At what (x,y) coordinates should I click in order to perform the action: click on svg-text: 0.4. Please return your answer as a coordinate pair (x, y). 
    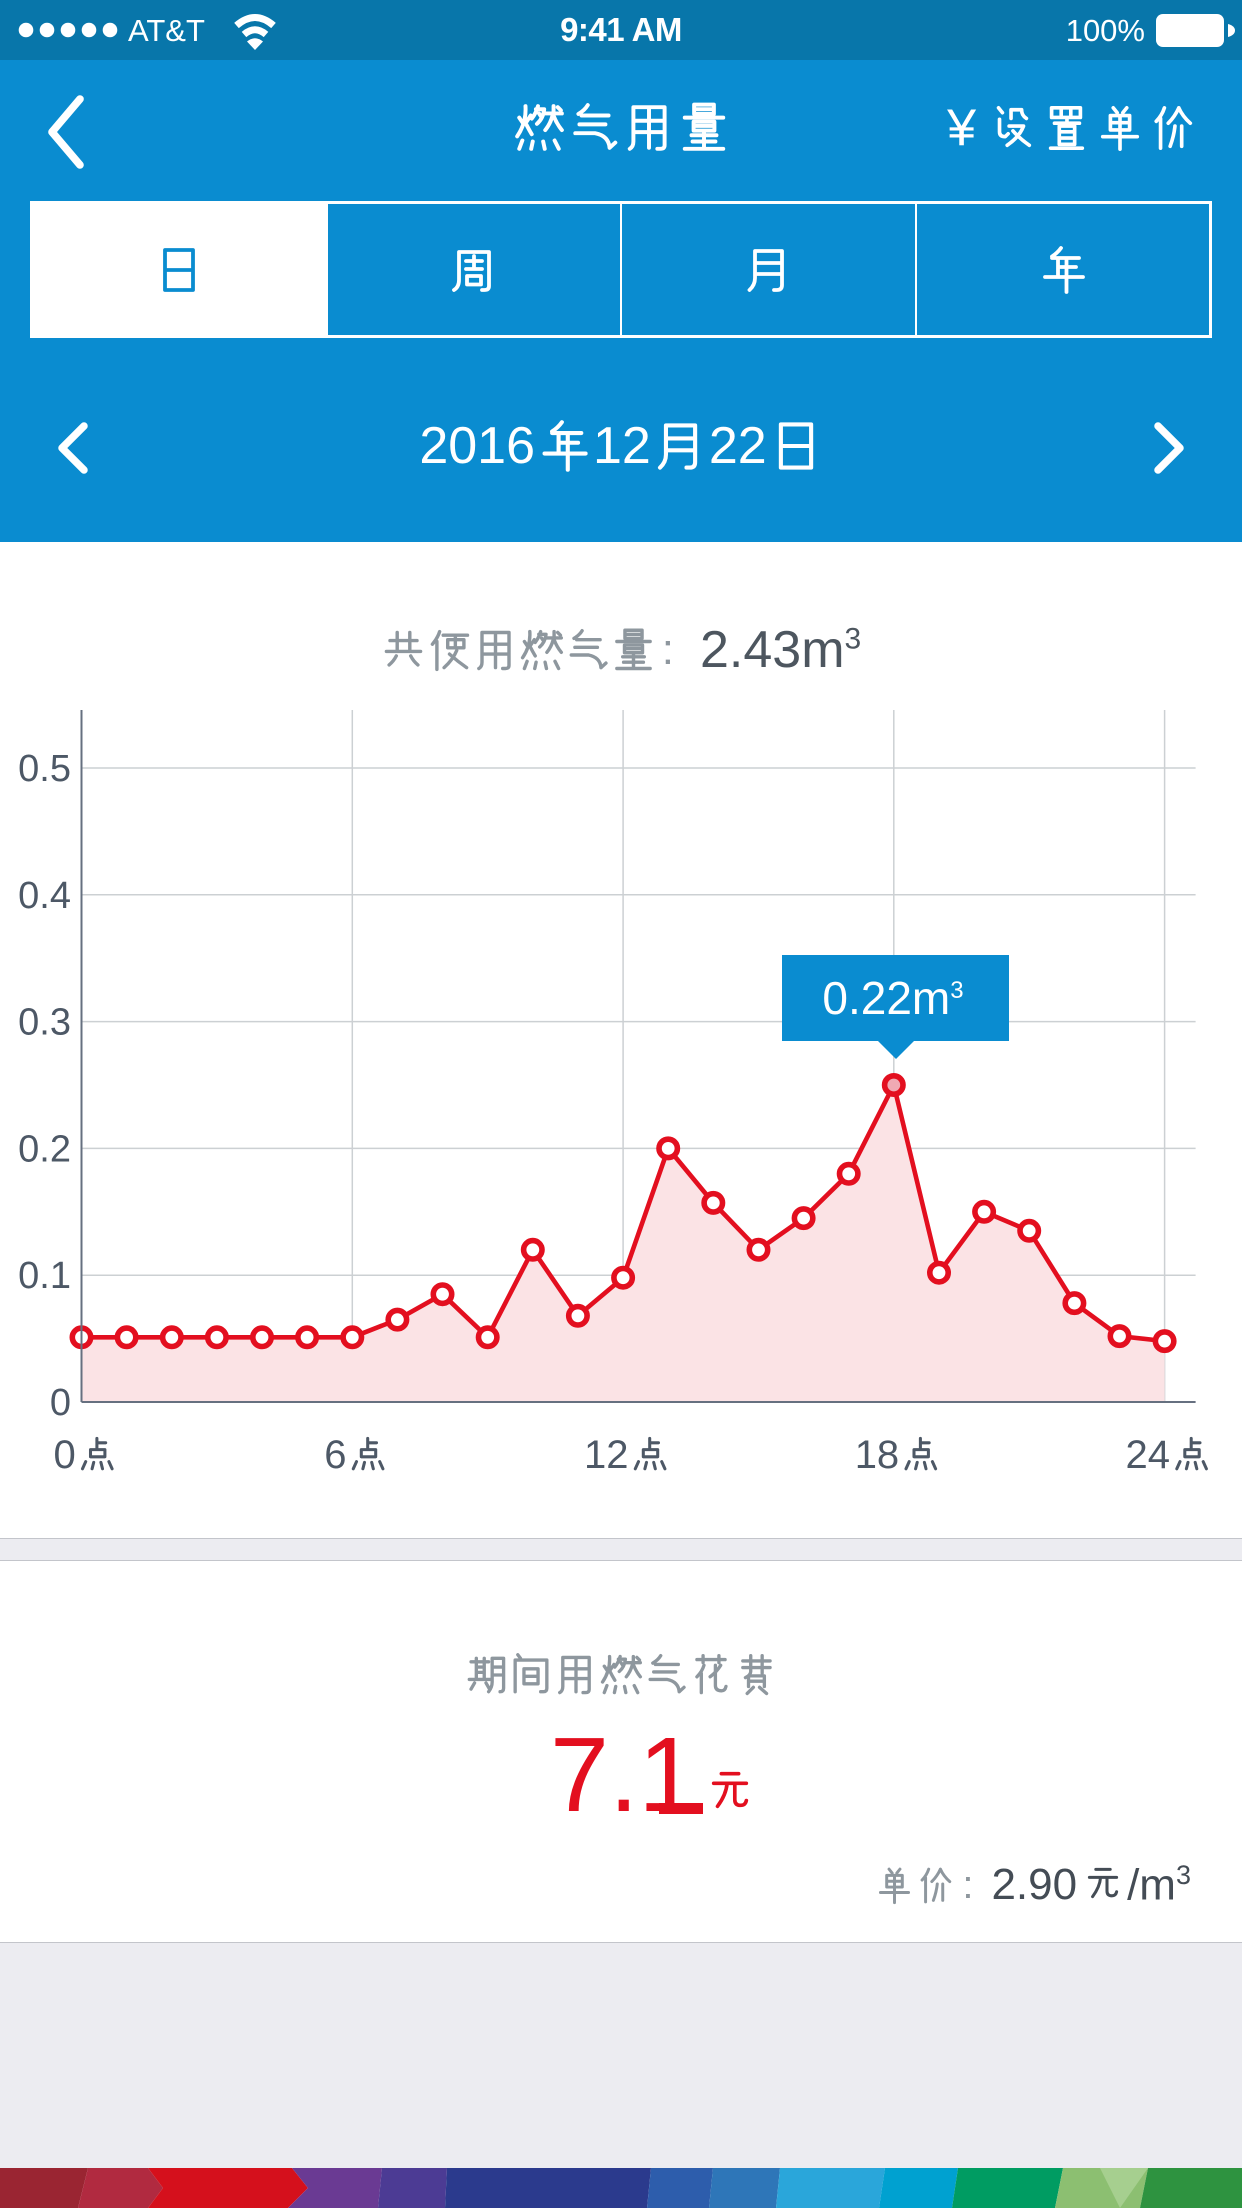
    Looking at the image, I should click on (44, 896).